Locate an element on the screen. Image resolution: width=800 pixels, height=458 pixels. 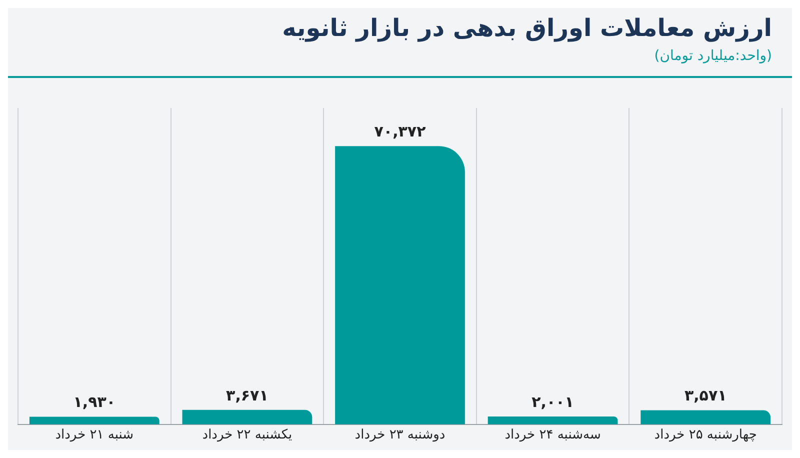
data-label: ۲,۰۰۱ is located at coordinates (553, 401).